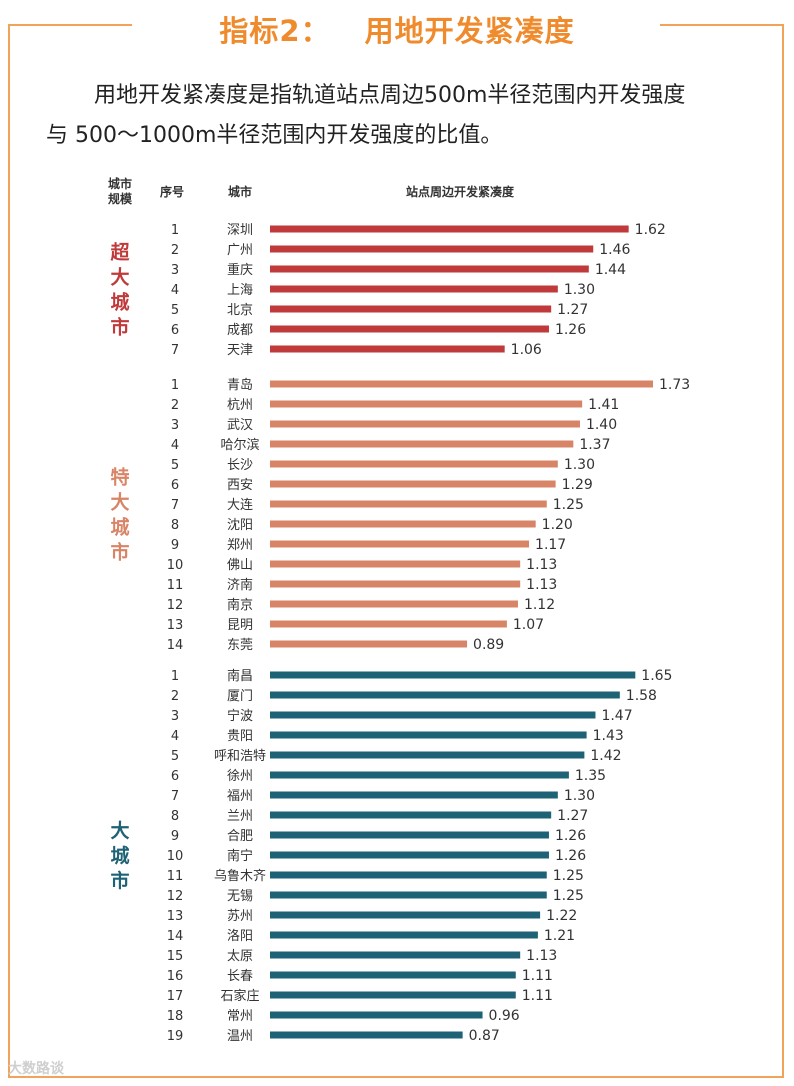  Describe the element at coordinates (240, 836) in the screenshot. I see `city-label: 合肥` at that location.